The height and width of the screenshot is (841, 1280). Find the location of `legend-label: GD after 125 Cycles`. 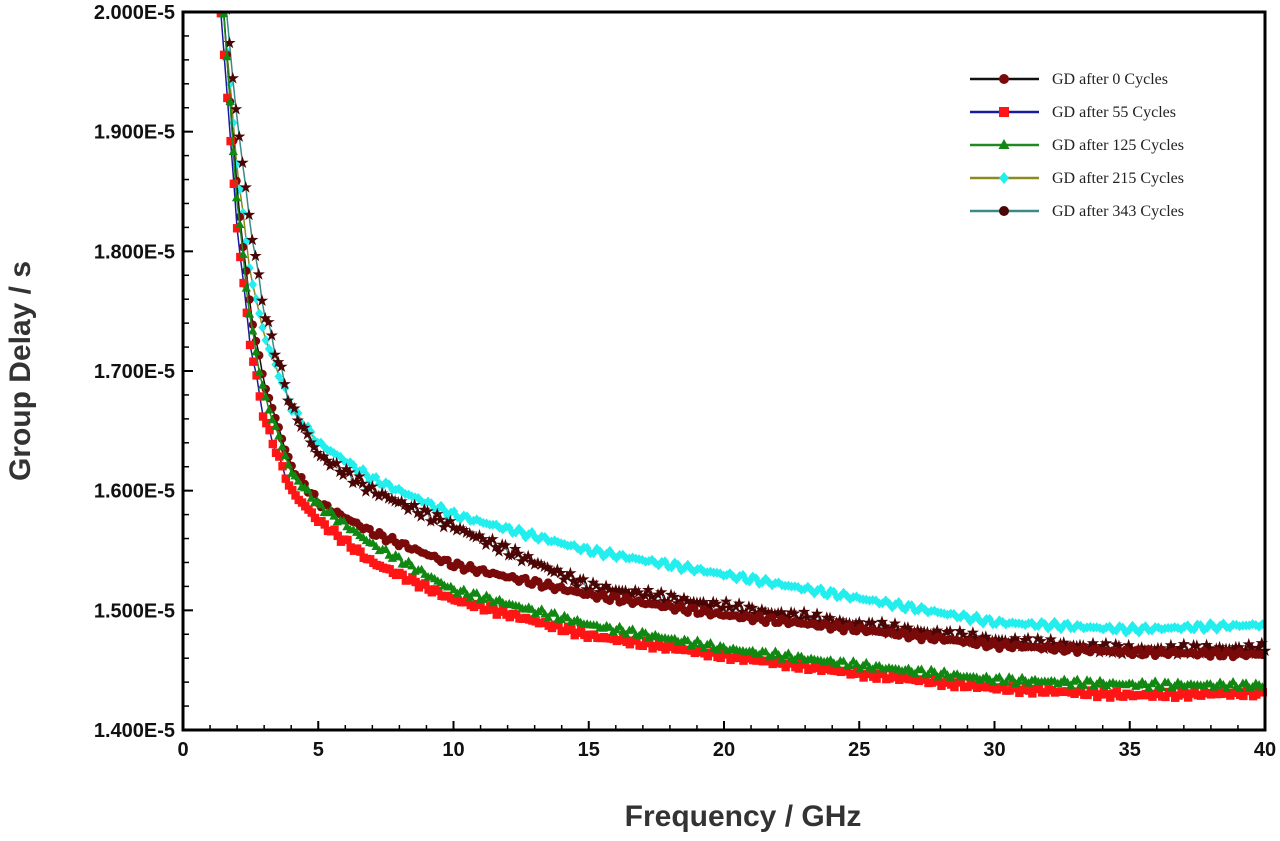

legend-label: GD after 125 Cycles is located at coordinates (1118, 145).